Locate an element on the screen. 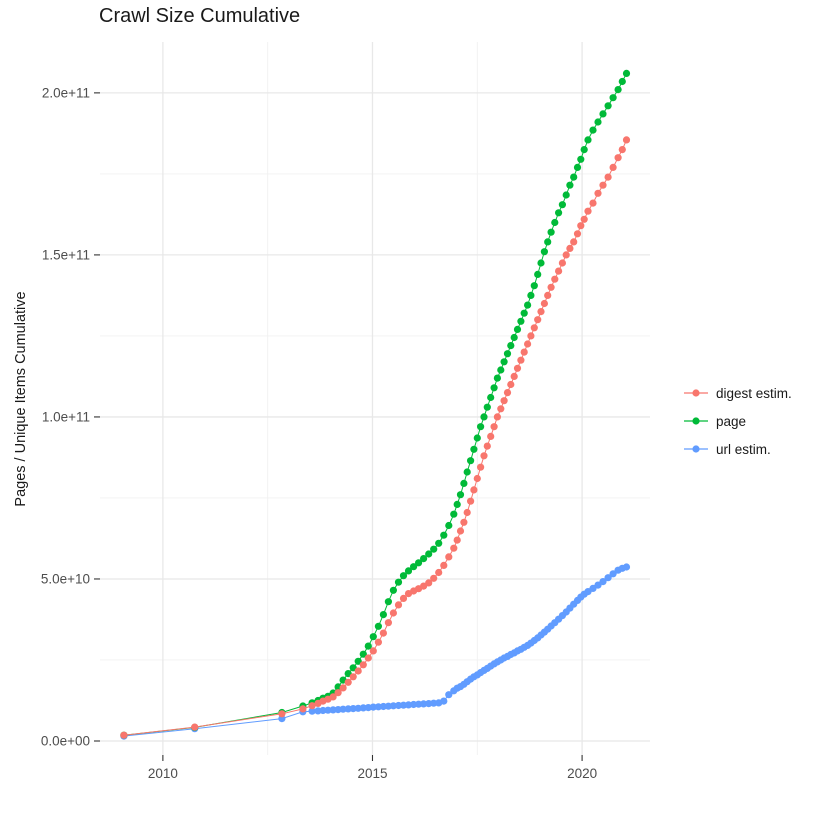 Image resolution: width=826 pixels, height=827 pixels. legend-item-digest-estim: digest estim. is located at coordinates (737, 393).